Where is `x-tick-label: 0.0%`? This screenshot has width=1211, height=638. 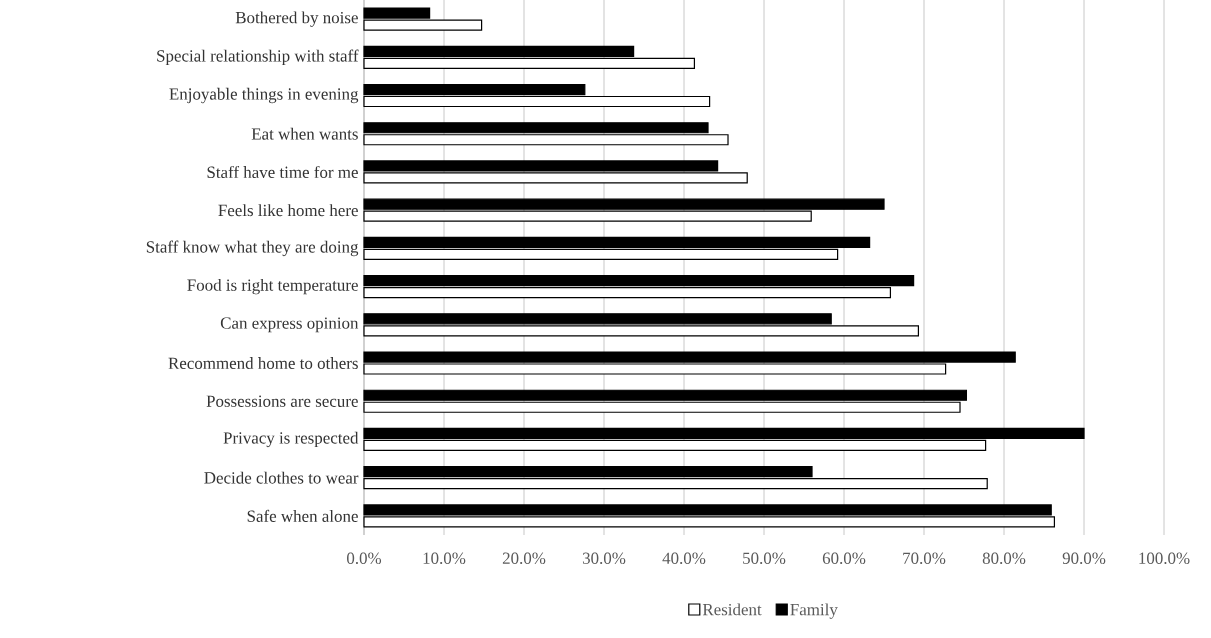
x-tick-label: 0.0% is located at coordinates (364, 558).